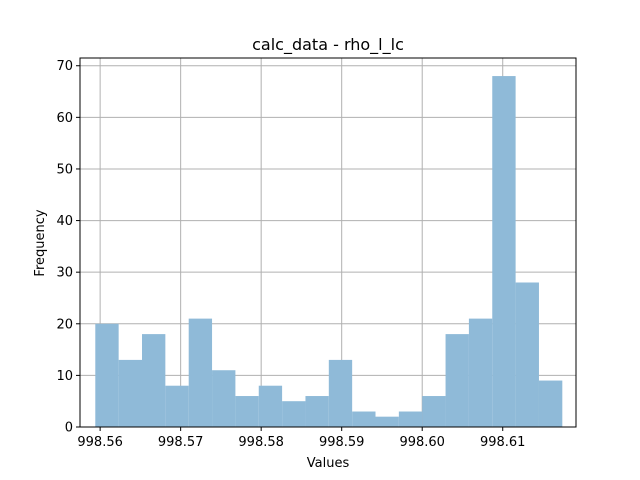 The width and height of the screenshot is (640, 480). I want to click on x-tick-label: 998.59, so click(342, 442).